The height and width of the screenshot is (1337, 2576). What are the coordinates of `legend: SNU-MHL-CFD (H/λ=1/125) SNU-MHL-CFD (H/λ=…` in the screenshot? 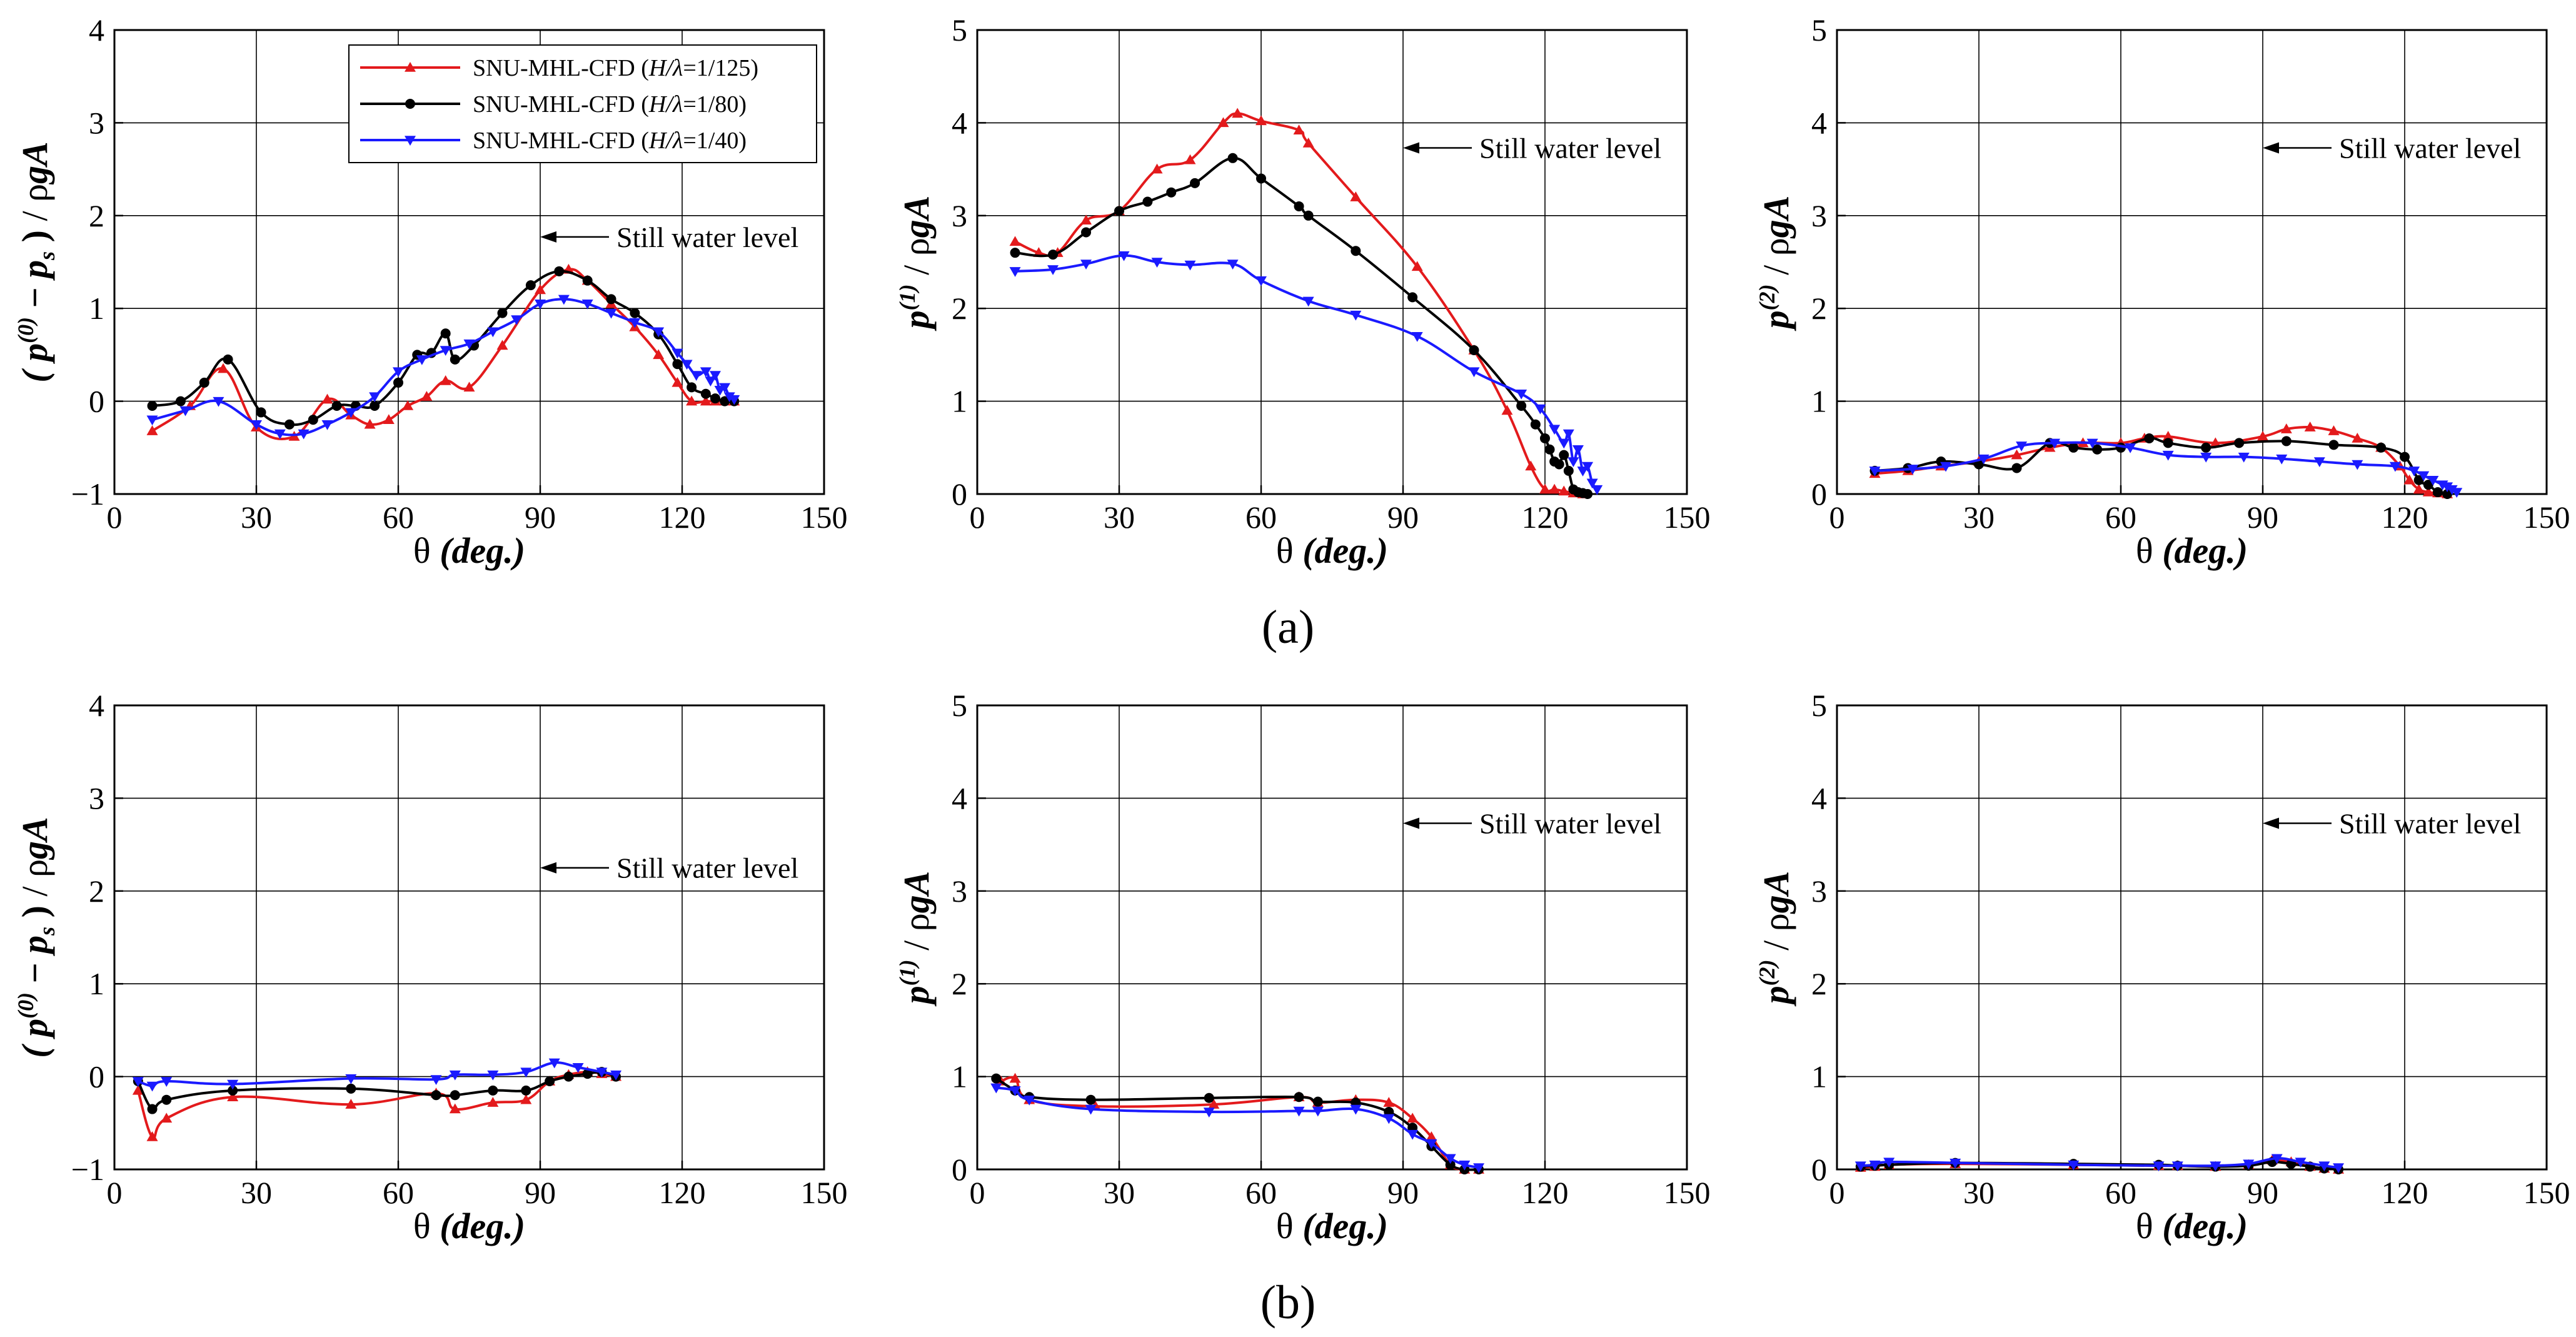 It's located at (582, 103).